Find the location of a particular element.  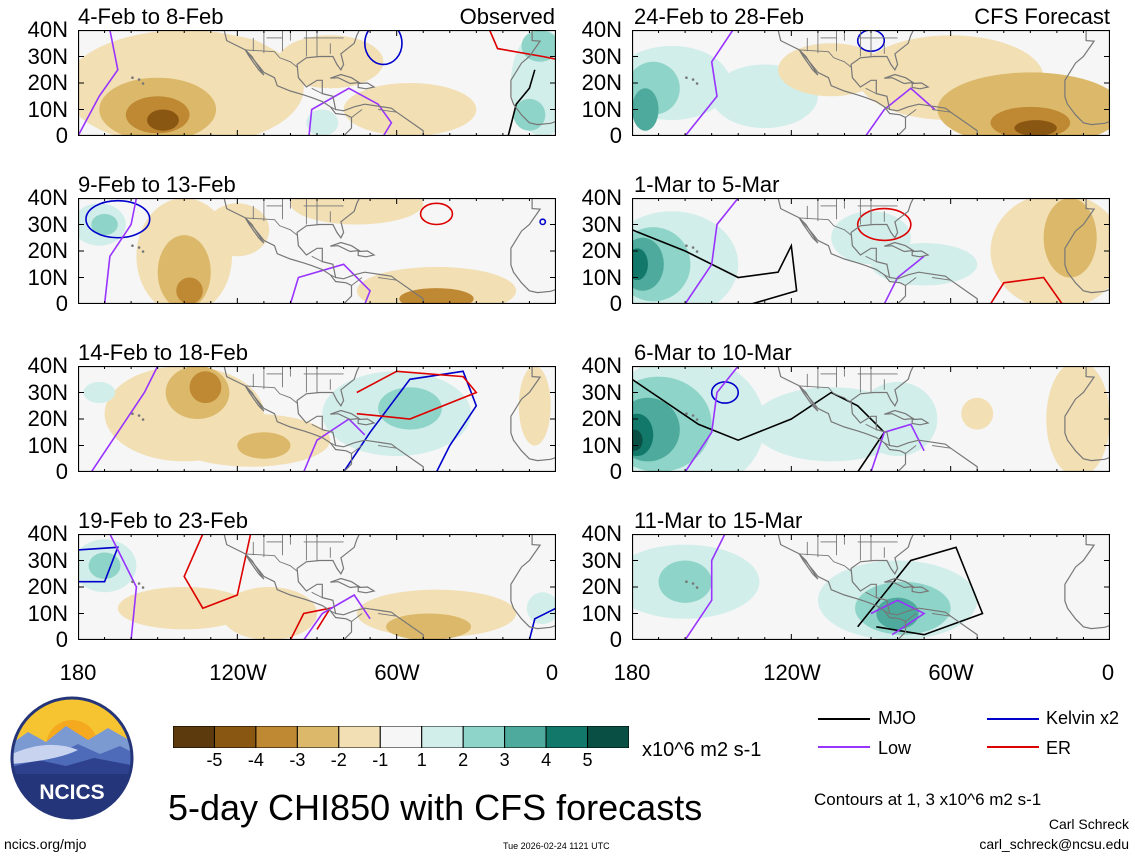

colorbar-tick-label: 1 is located at coordinates (421, 760).